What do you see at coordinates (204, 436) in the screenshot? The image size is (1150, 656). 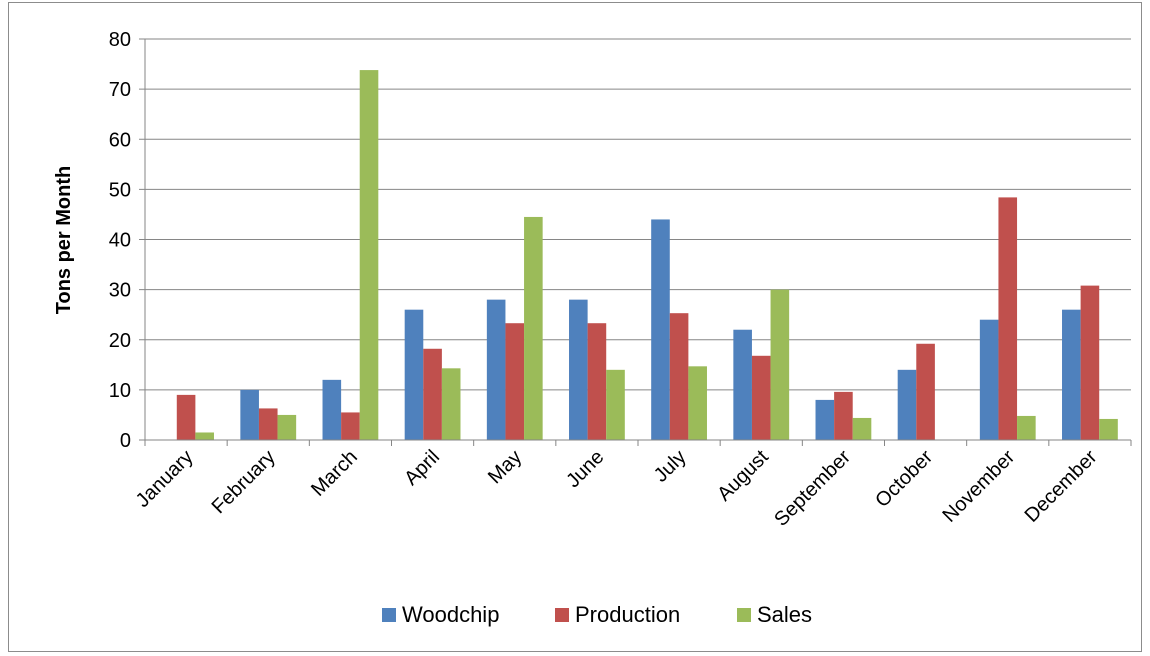 I see `bar-sales-january` at bounding box center [204, 436].